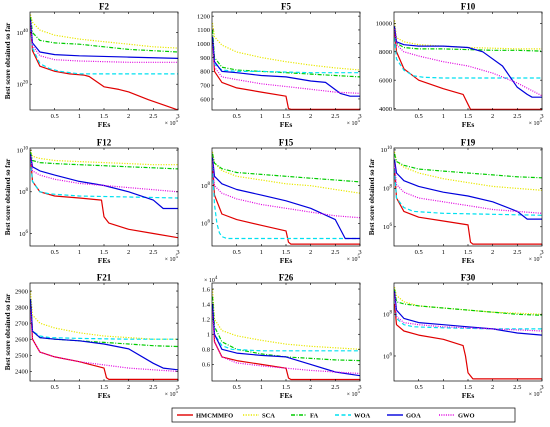 Image resolution: width=550 pixels, height=427 pixels. Describe the element at coordinates (206, 350) in the screenshot. I see `y-tick-label: 0.8` at that location.